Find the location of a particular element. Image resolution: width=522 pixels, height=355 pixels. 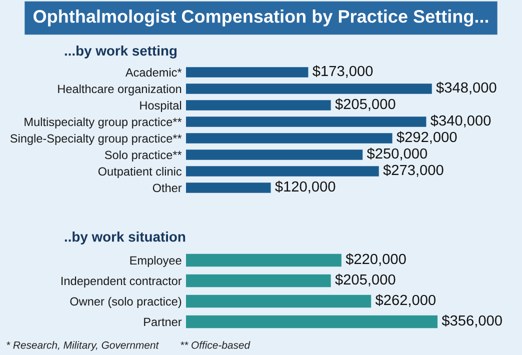

data-label: $220,000 is located at coordinates (376, 259).